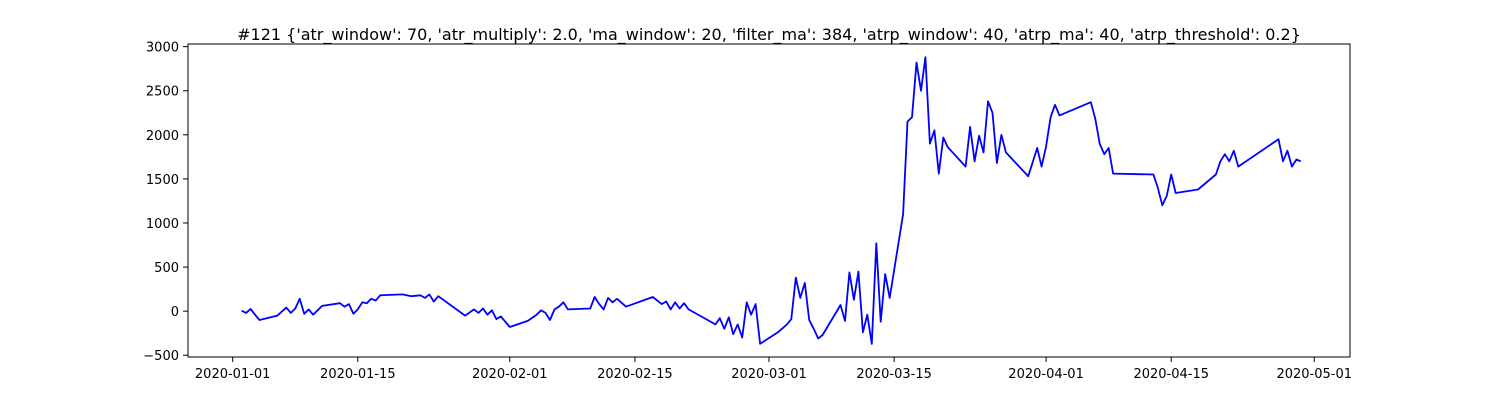 This screenshot has height=400, width=1500. I want to click on y-tick-label: −500, so click(161, 356).